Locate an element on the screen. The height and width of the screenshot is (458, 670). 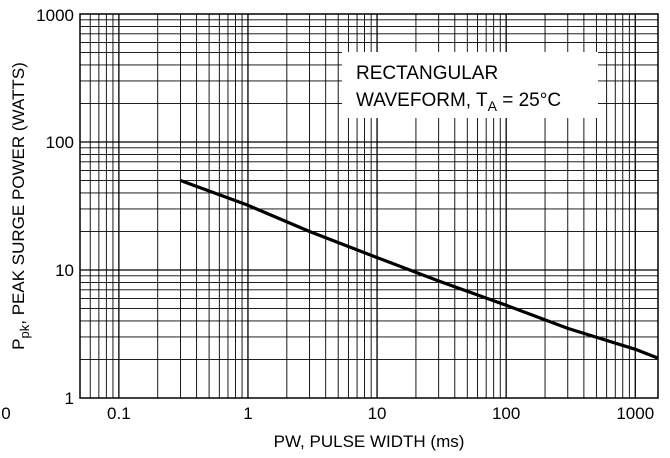
x-tick-label: 100 is located at coordinates (506, 413).